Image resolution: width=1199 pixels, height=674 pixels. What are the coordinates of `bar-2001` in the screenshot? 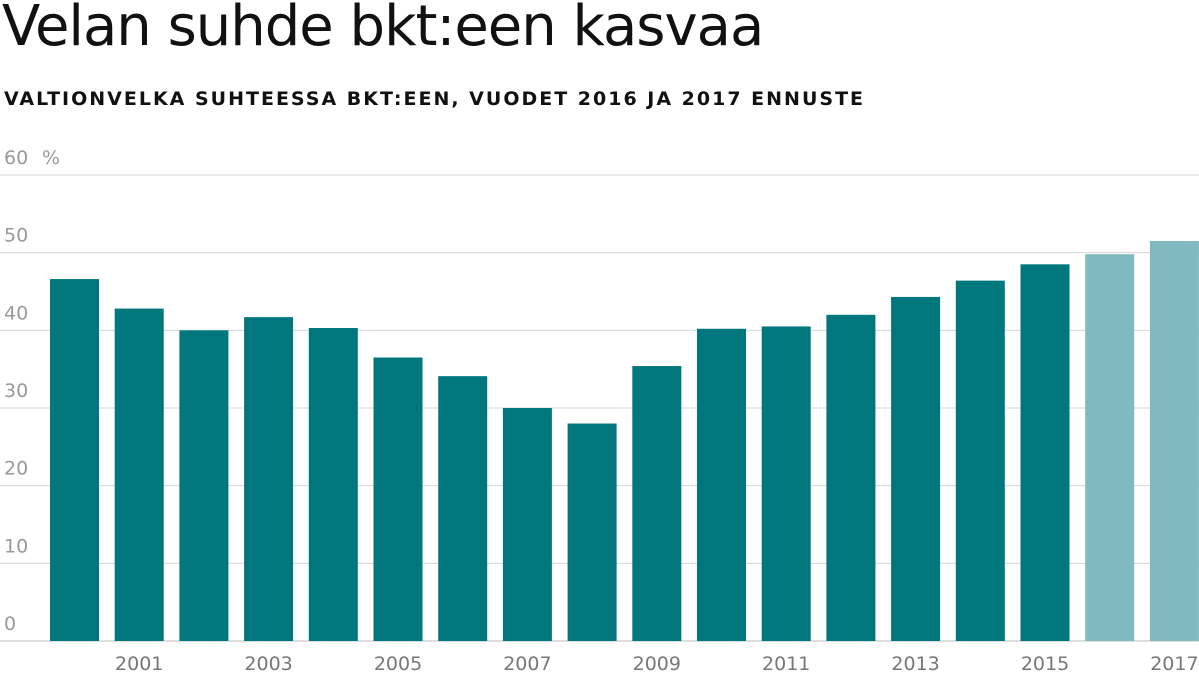 It's located at (139, 474).